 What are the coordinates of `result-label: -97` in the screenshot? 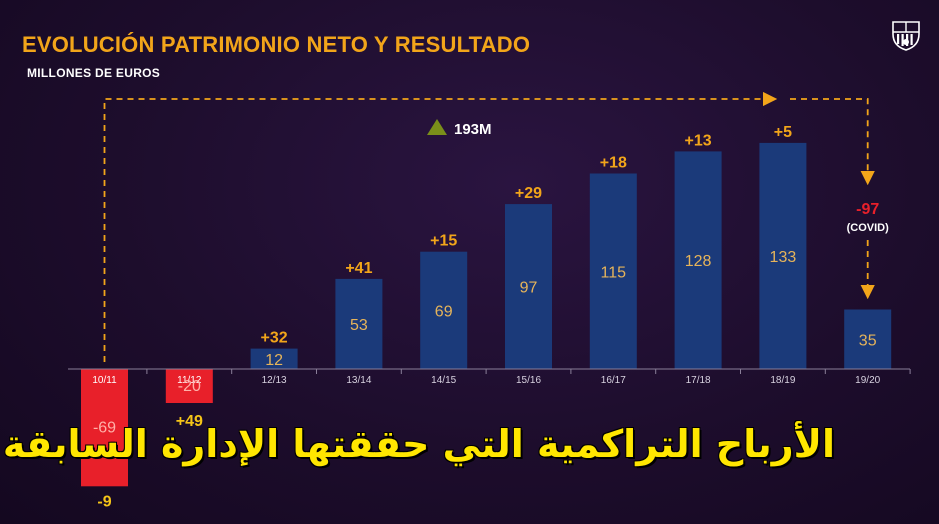 It's located at (867, 209).